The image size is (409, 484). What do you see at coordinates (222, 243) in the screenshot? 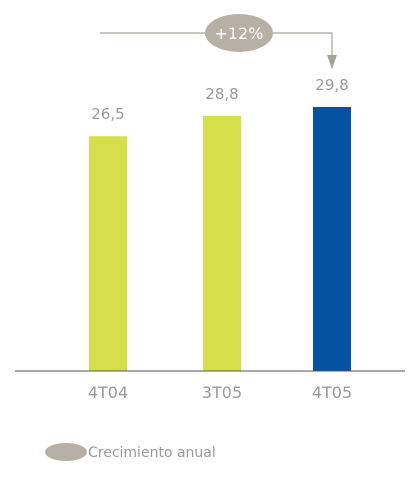
I see `bar-3t05` at bounding box center [222, 243].